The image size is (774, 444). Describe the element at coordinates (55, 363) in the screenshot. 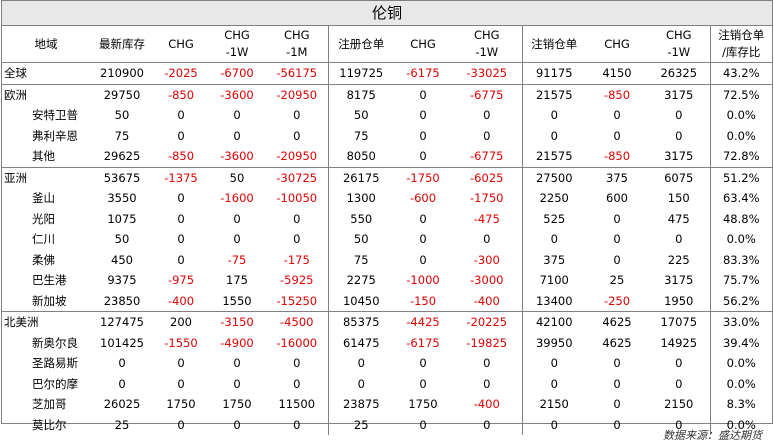

I see `location-name: 圣路易斯` at that location.